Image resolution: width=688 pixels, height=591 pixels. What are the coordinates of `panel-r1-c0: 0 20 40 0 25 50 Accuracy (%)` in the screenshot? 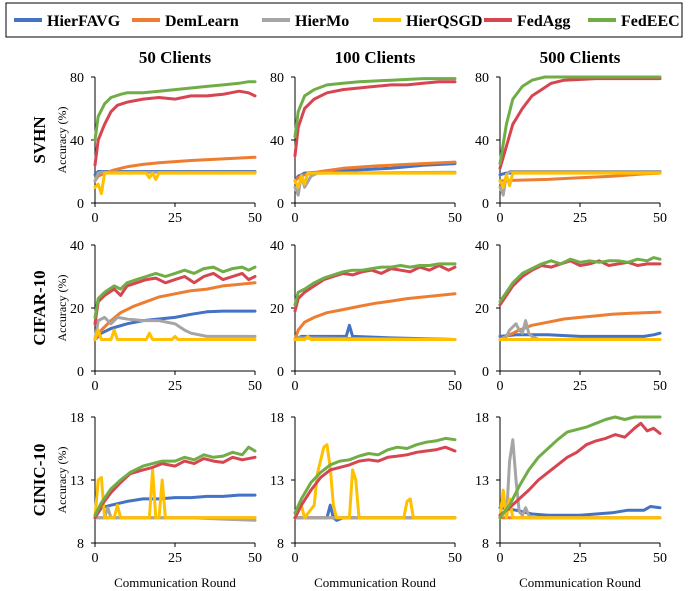 It's located at (158, 316).